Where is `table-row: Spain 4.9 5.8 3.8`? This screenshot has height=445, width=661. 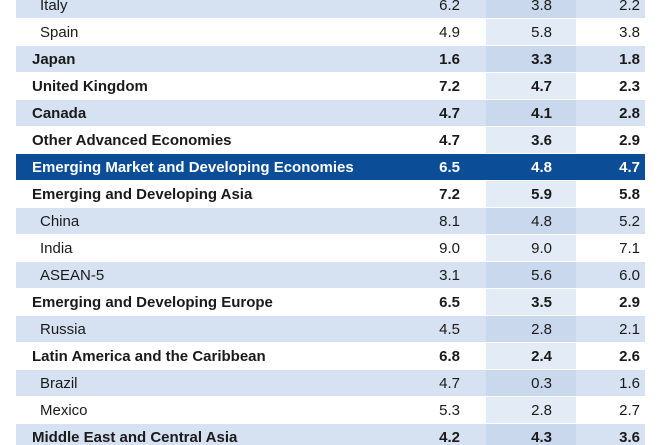 table-row: Spain 4.9 5.8 3.8 is located at coordinates (330, 32).